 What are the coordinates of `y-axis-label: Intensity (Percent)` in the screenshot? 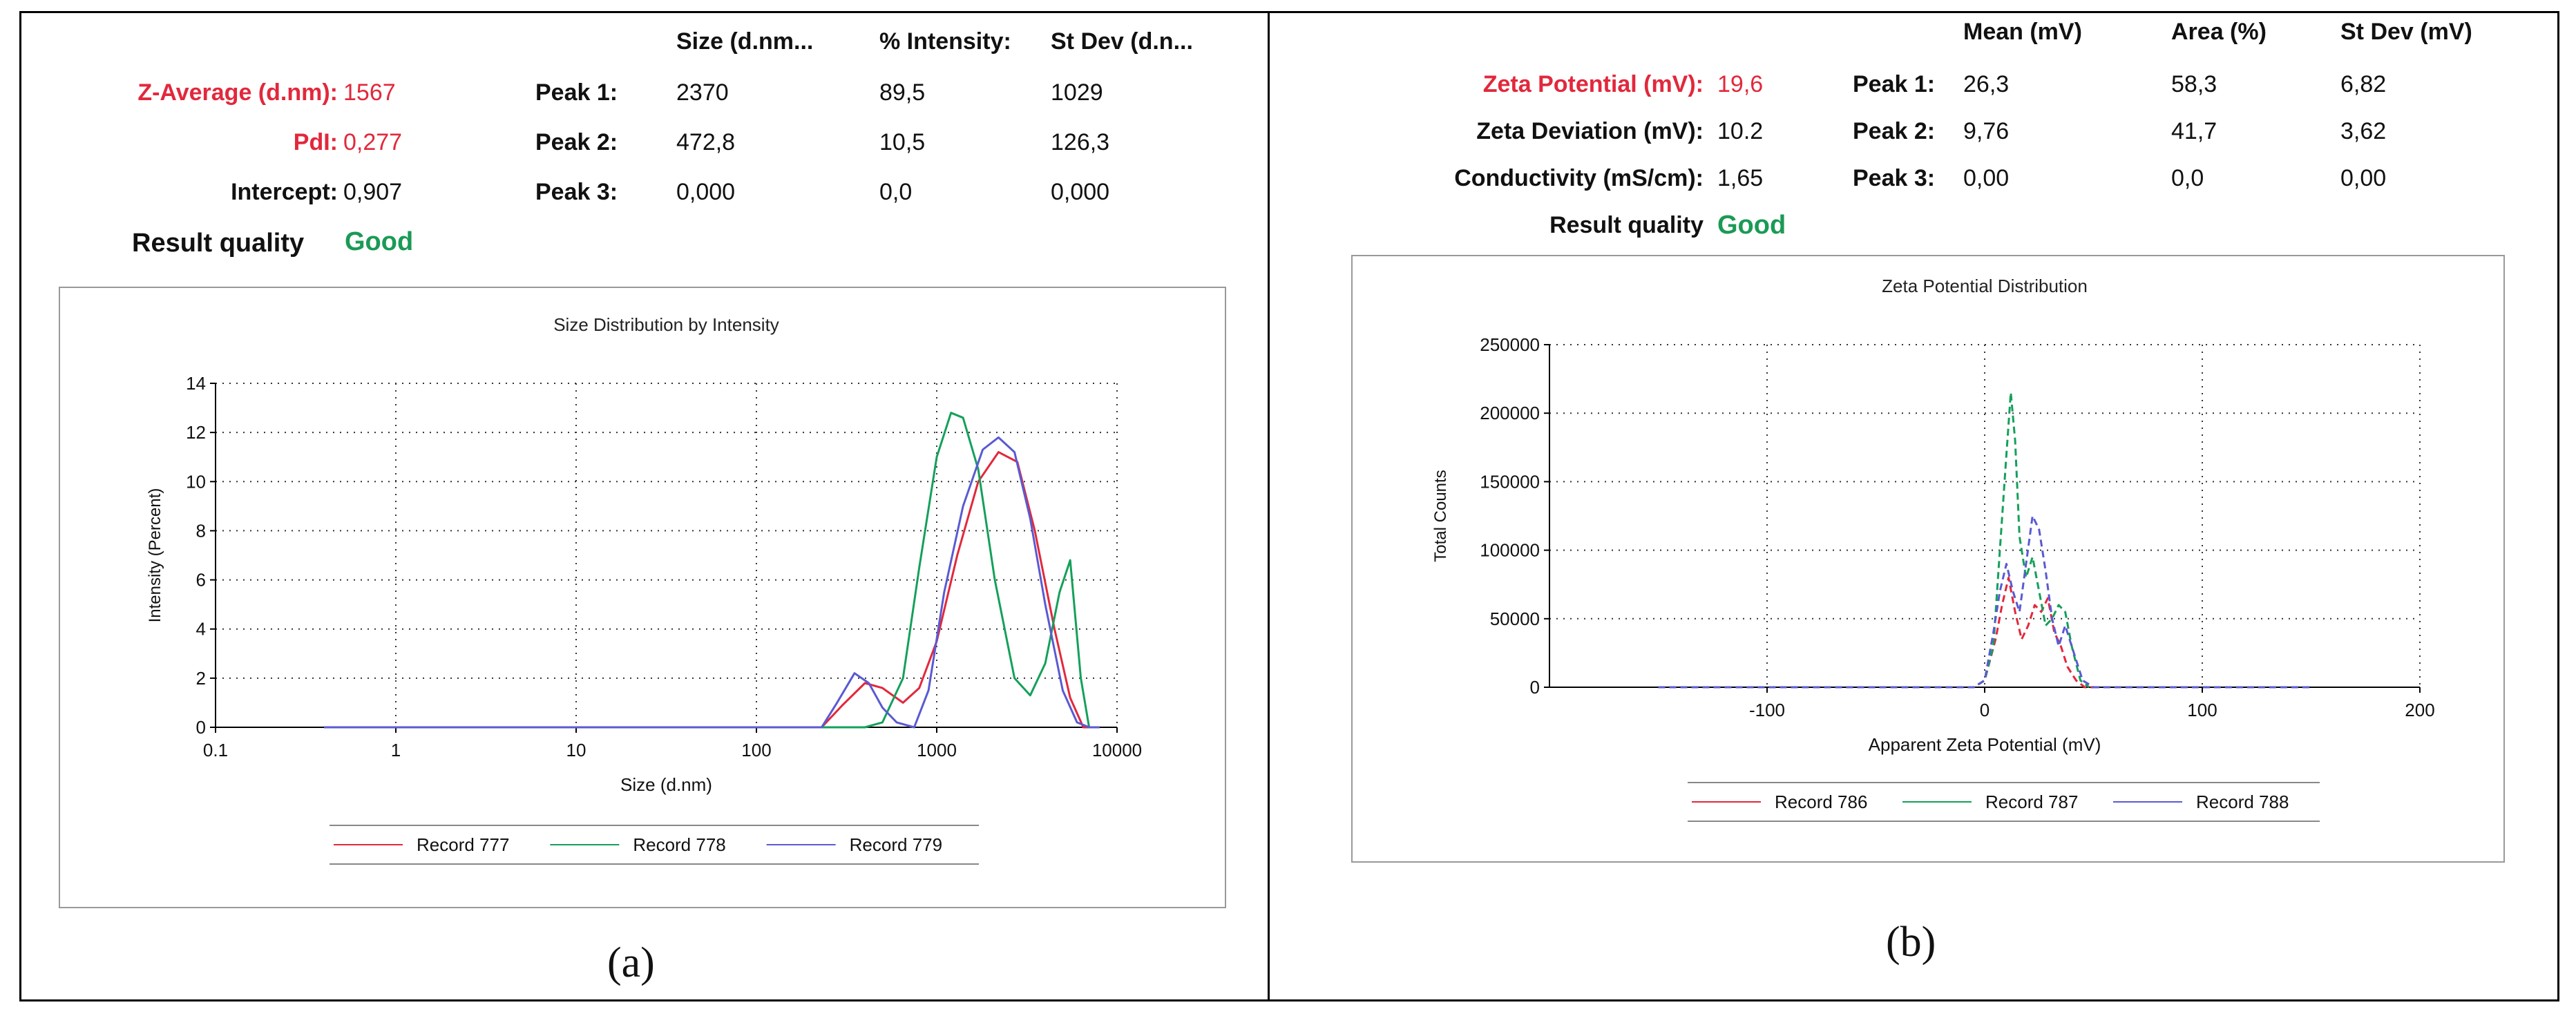 It's located at (155, 555).